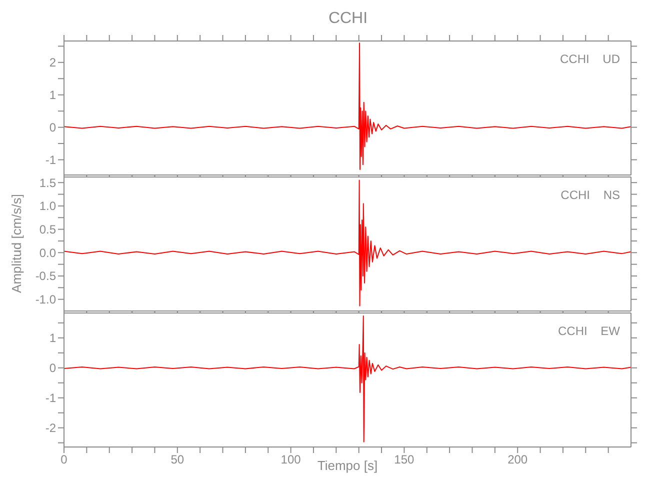 The image size is (650, 500). I want to click on annotation: CCHI EW, so click(589, 331).